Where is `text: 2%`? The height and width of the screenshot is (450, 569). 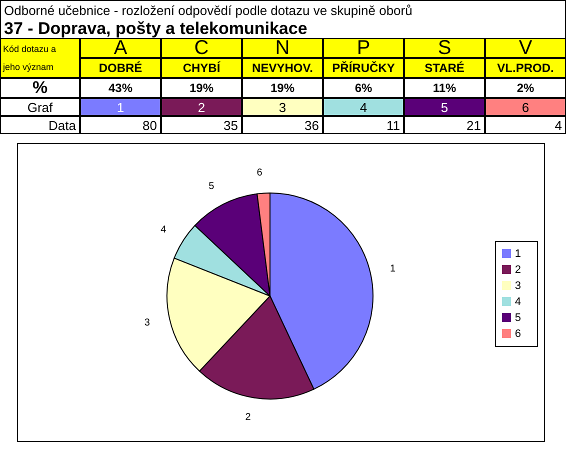 text: 2% is located at coordinates (525, 88).